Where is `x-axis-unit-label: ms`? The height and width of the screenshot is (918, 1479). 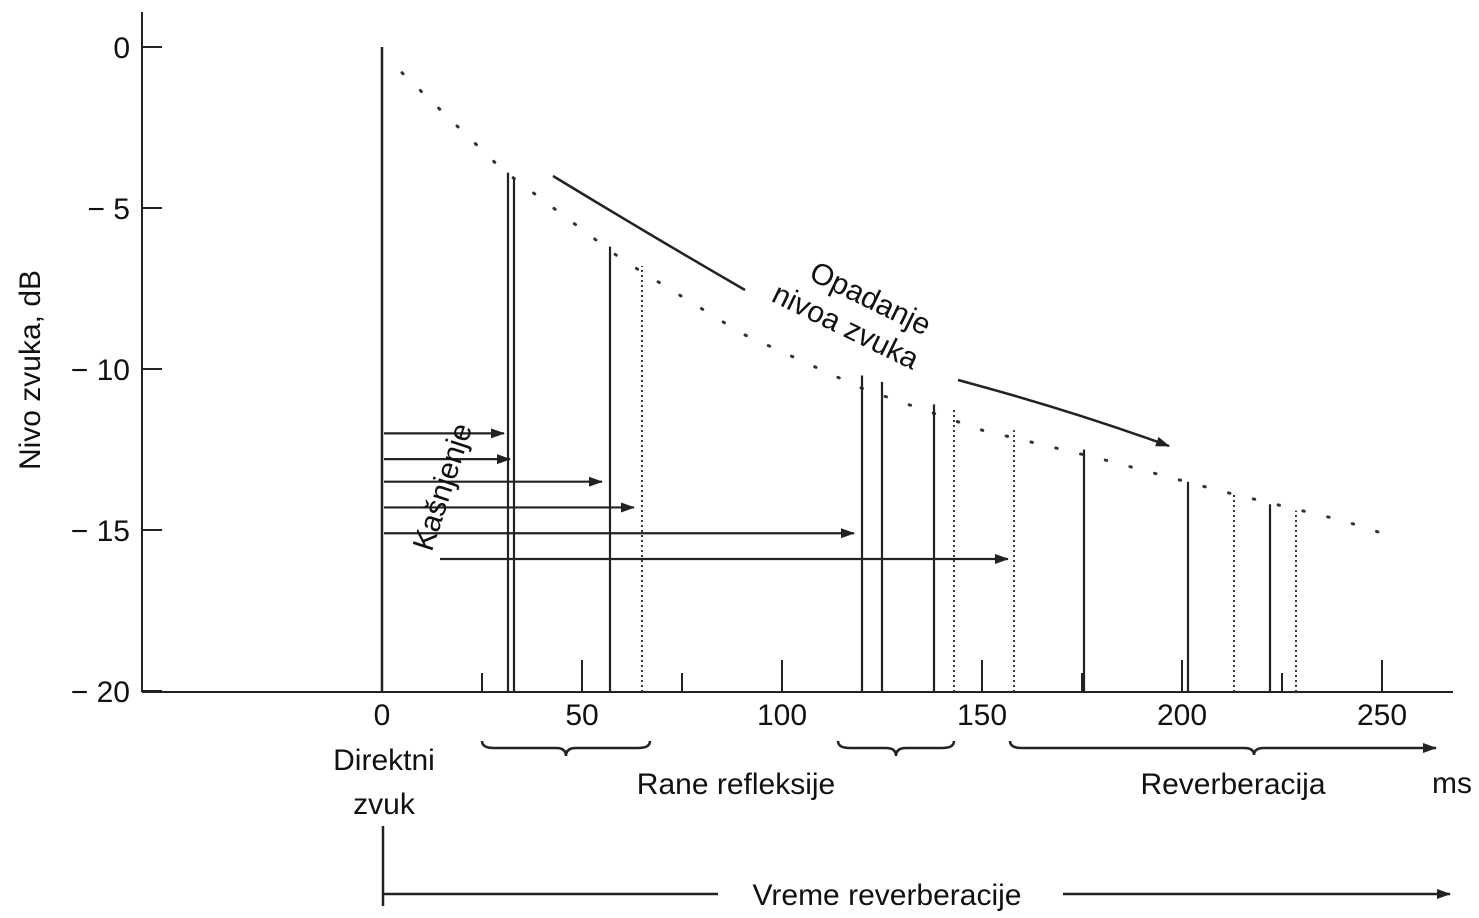 x-axis-unit-label: ms is located at coordinates (1452, 783).